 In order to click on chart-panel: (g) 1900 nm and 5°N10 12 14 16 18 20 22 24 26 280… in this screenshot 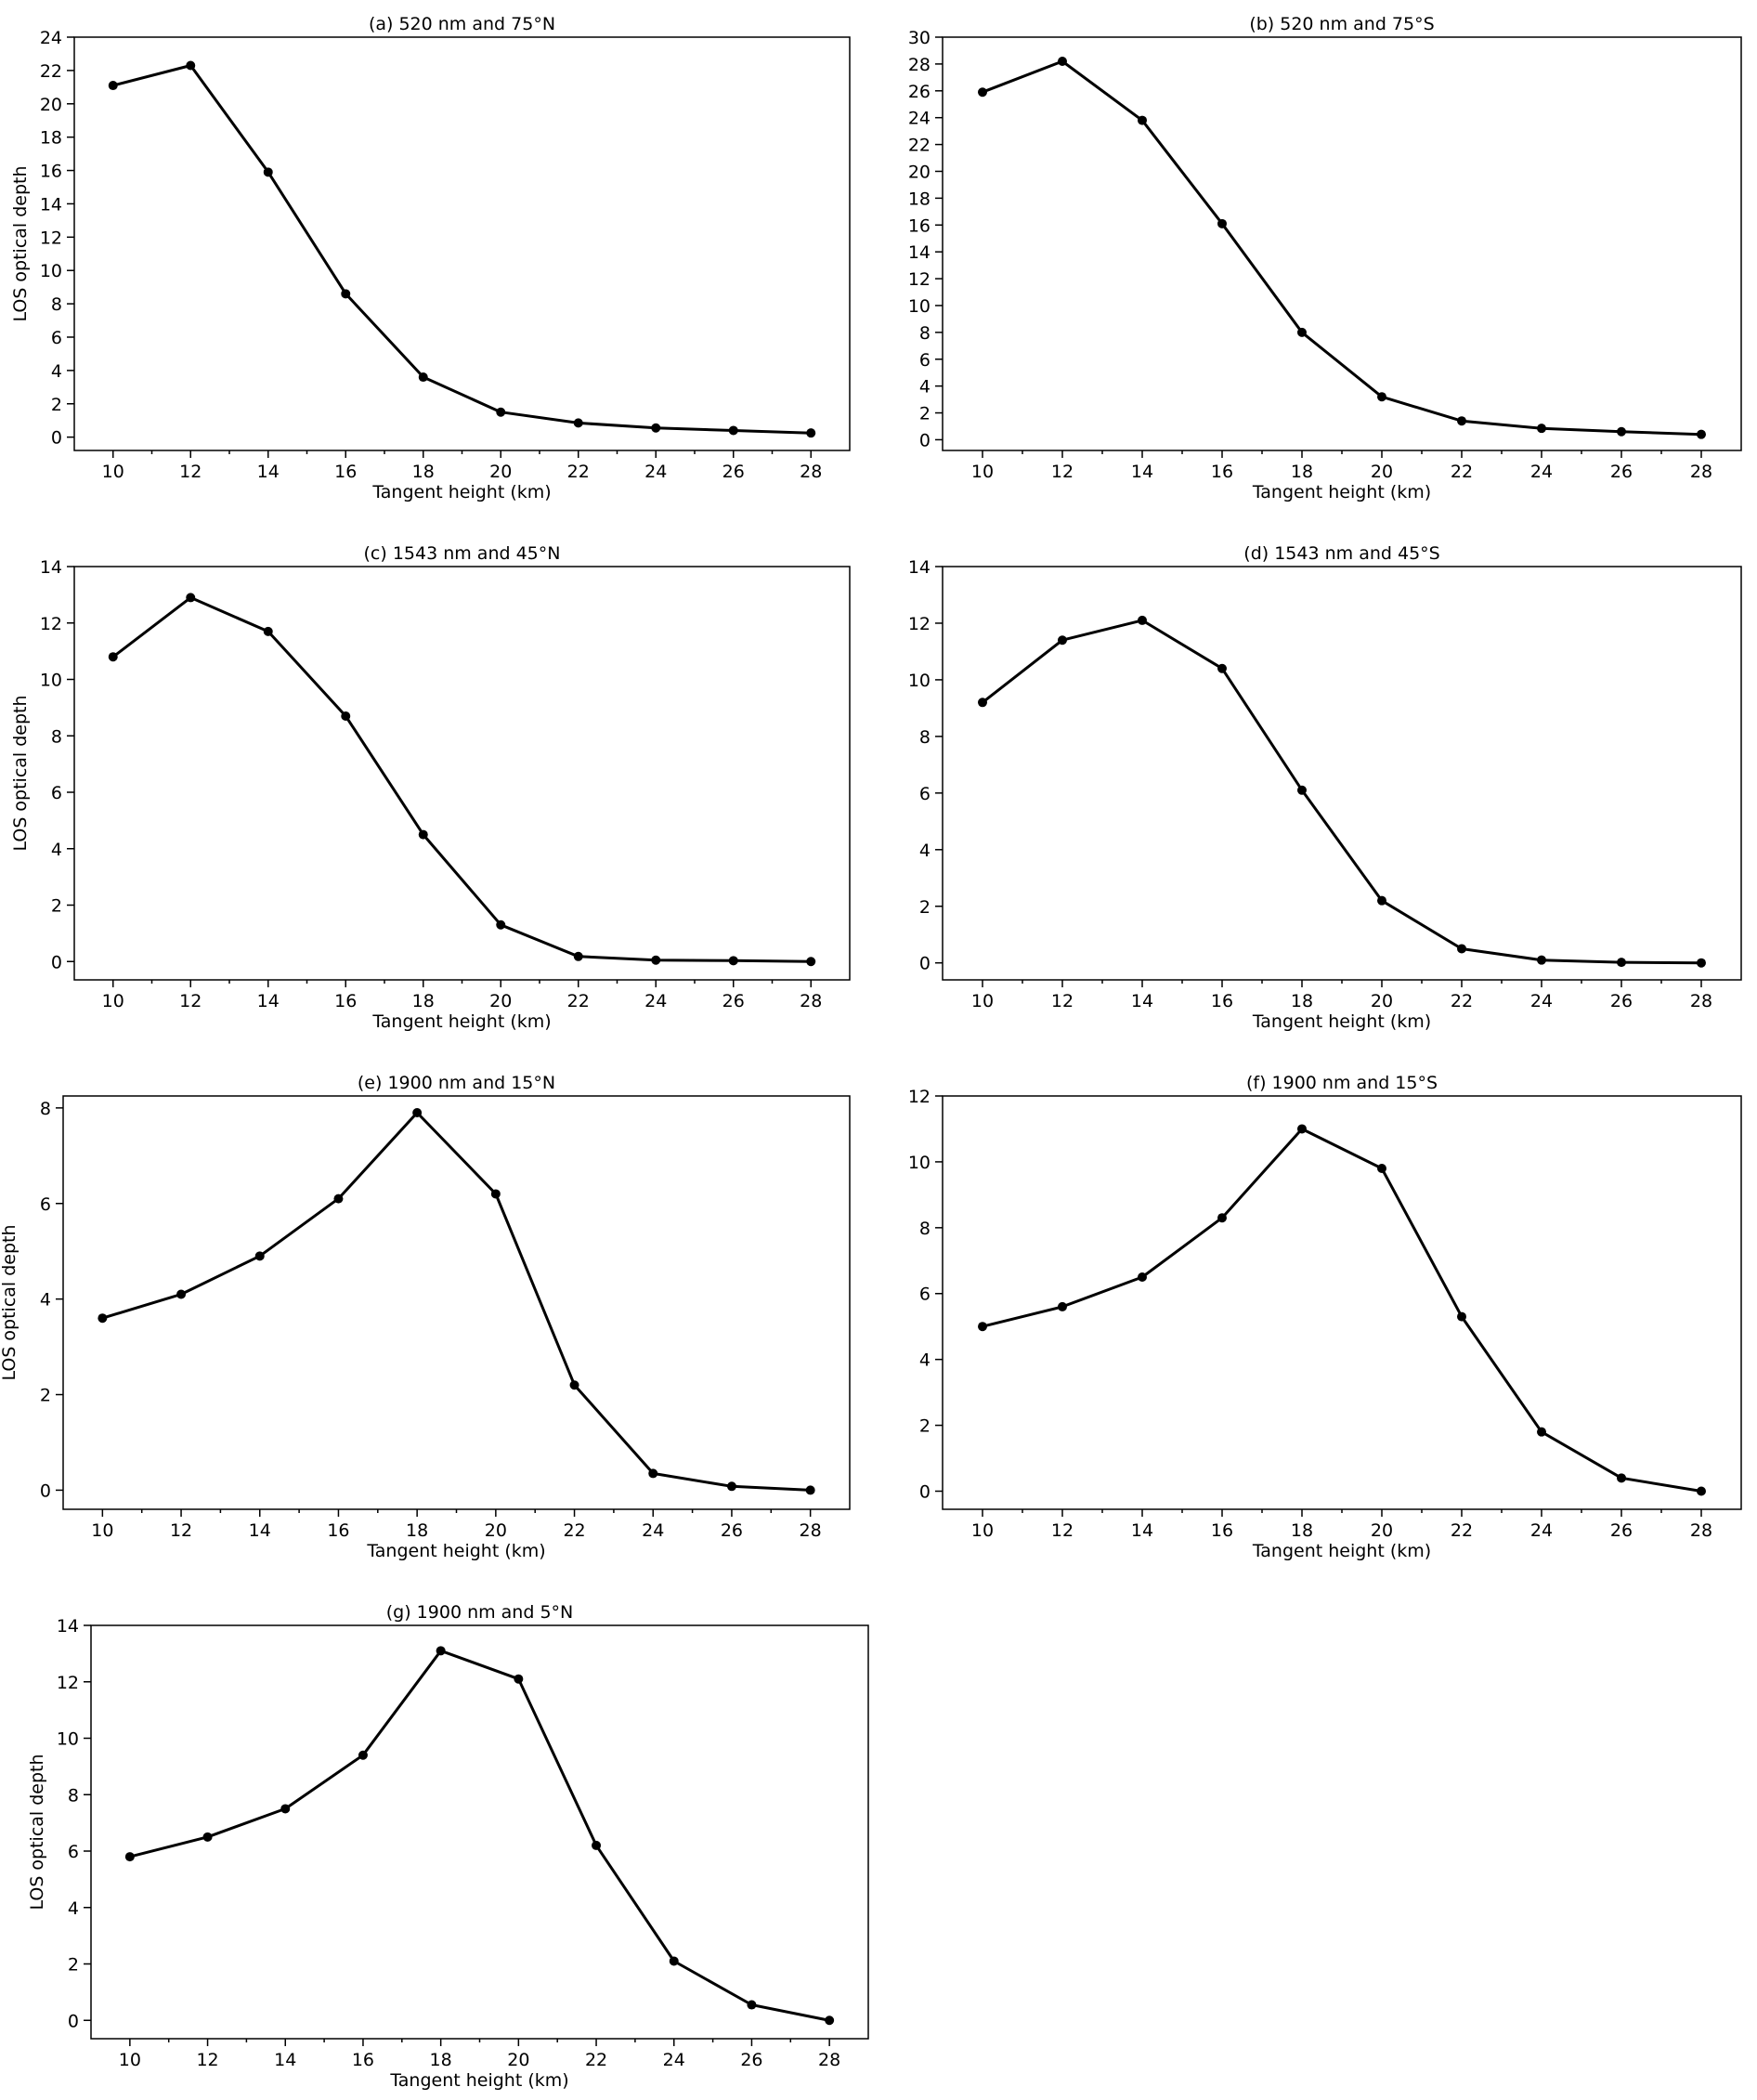, I will do `click(448, 1846)`.